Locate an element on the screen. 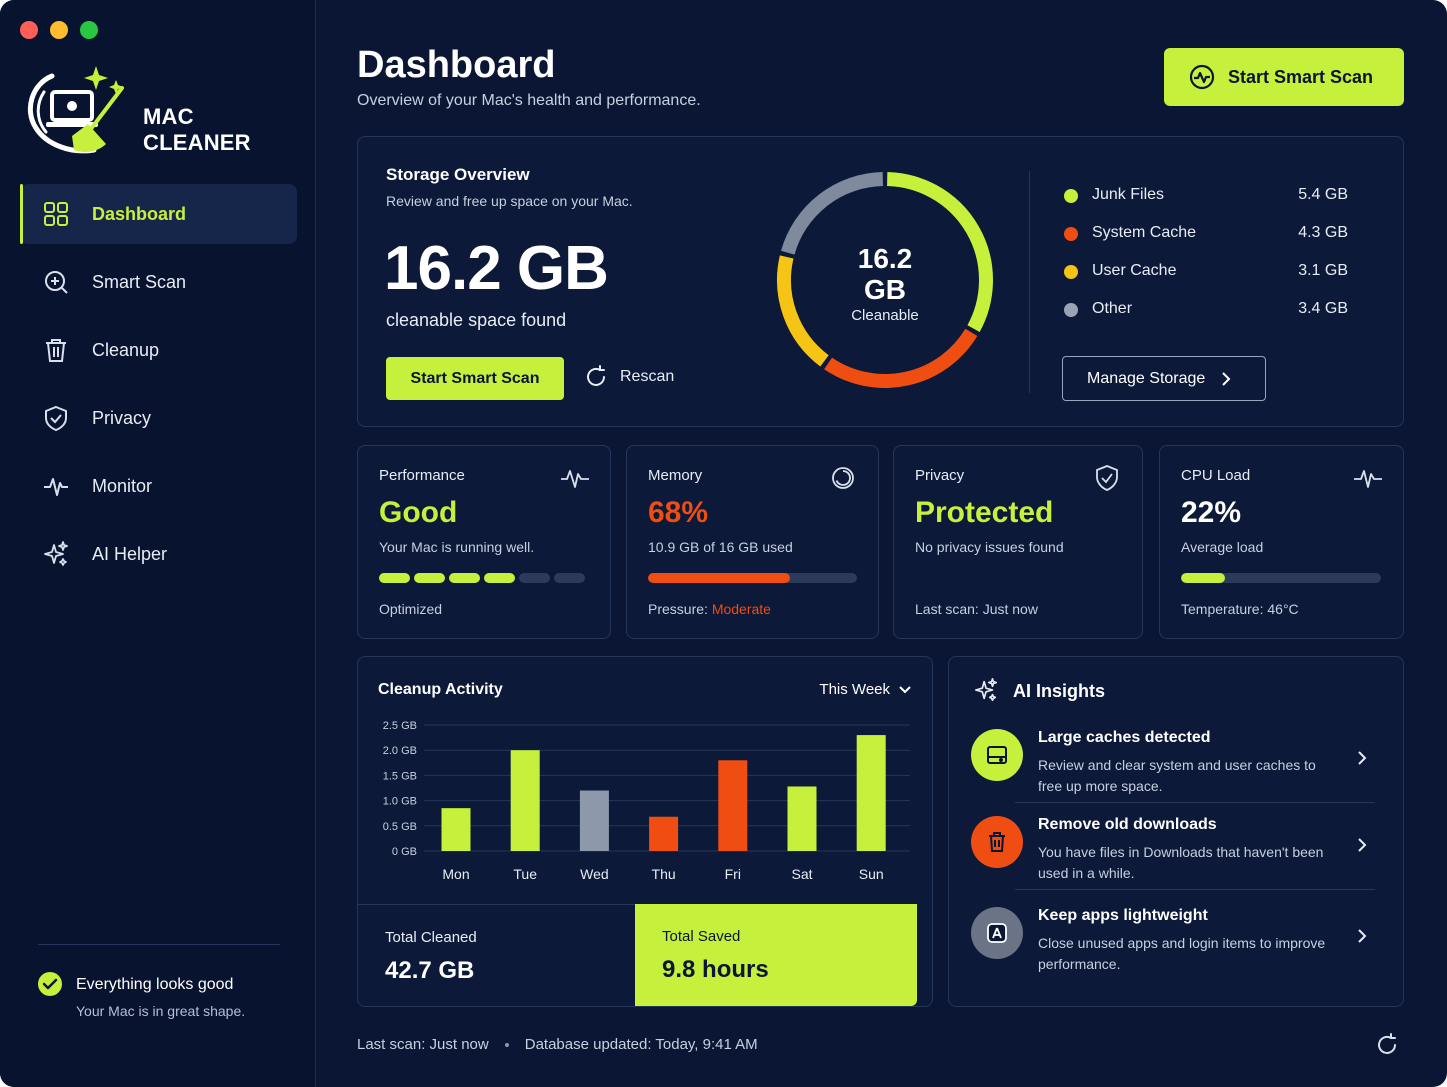  privacy-subtitle: No privacy issues found is located at coordinates (989, 547).